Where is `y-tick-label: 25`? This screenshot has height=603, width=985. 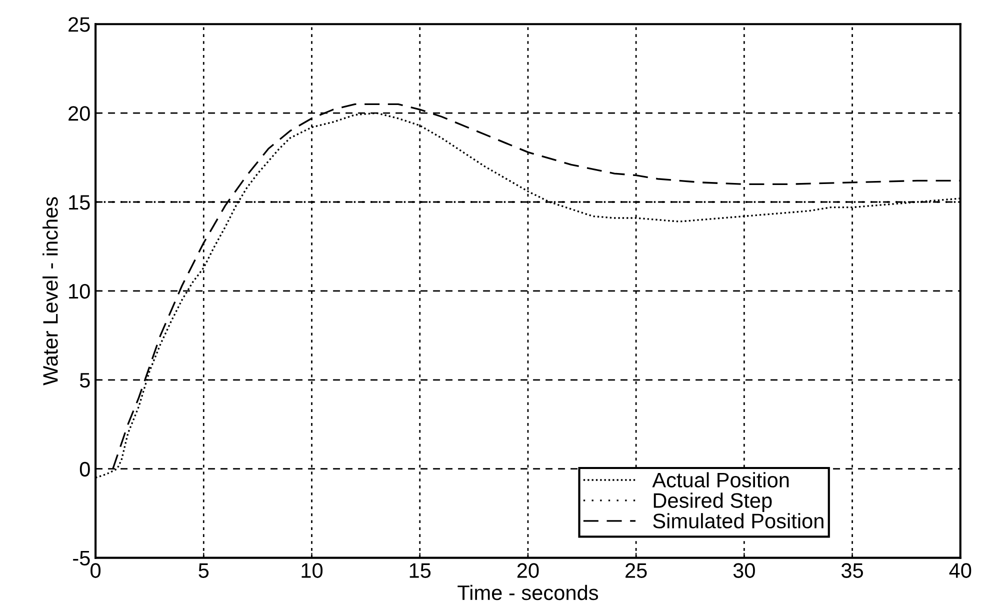 y-tick-label: 25 is located at coordinates (79, 24).